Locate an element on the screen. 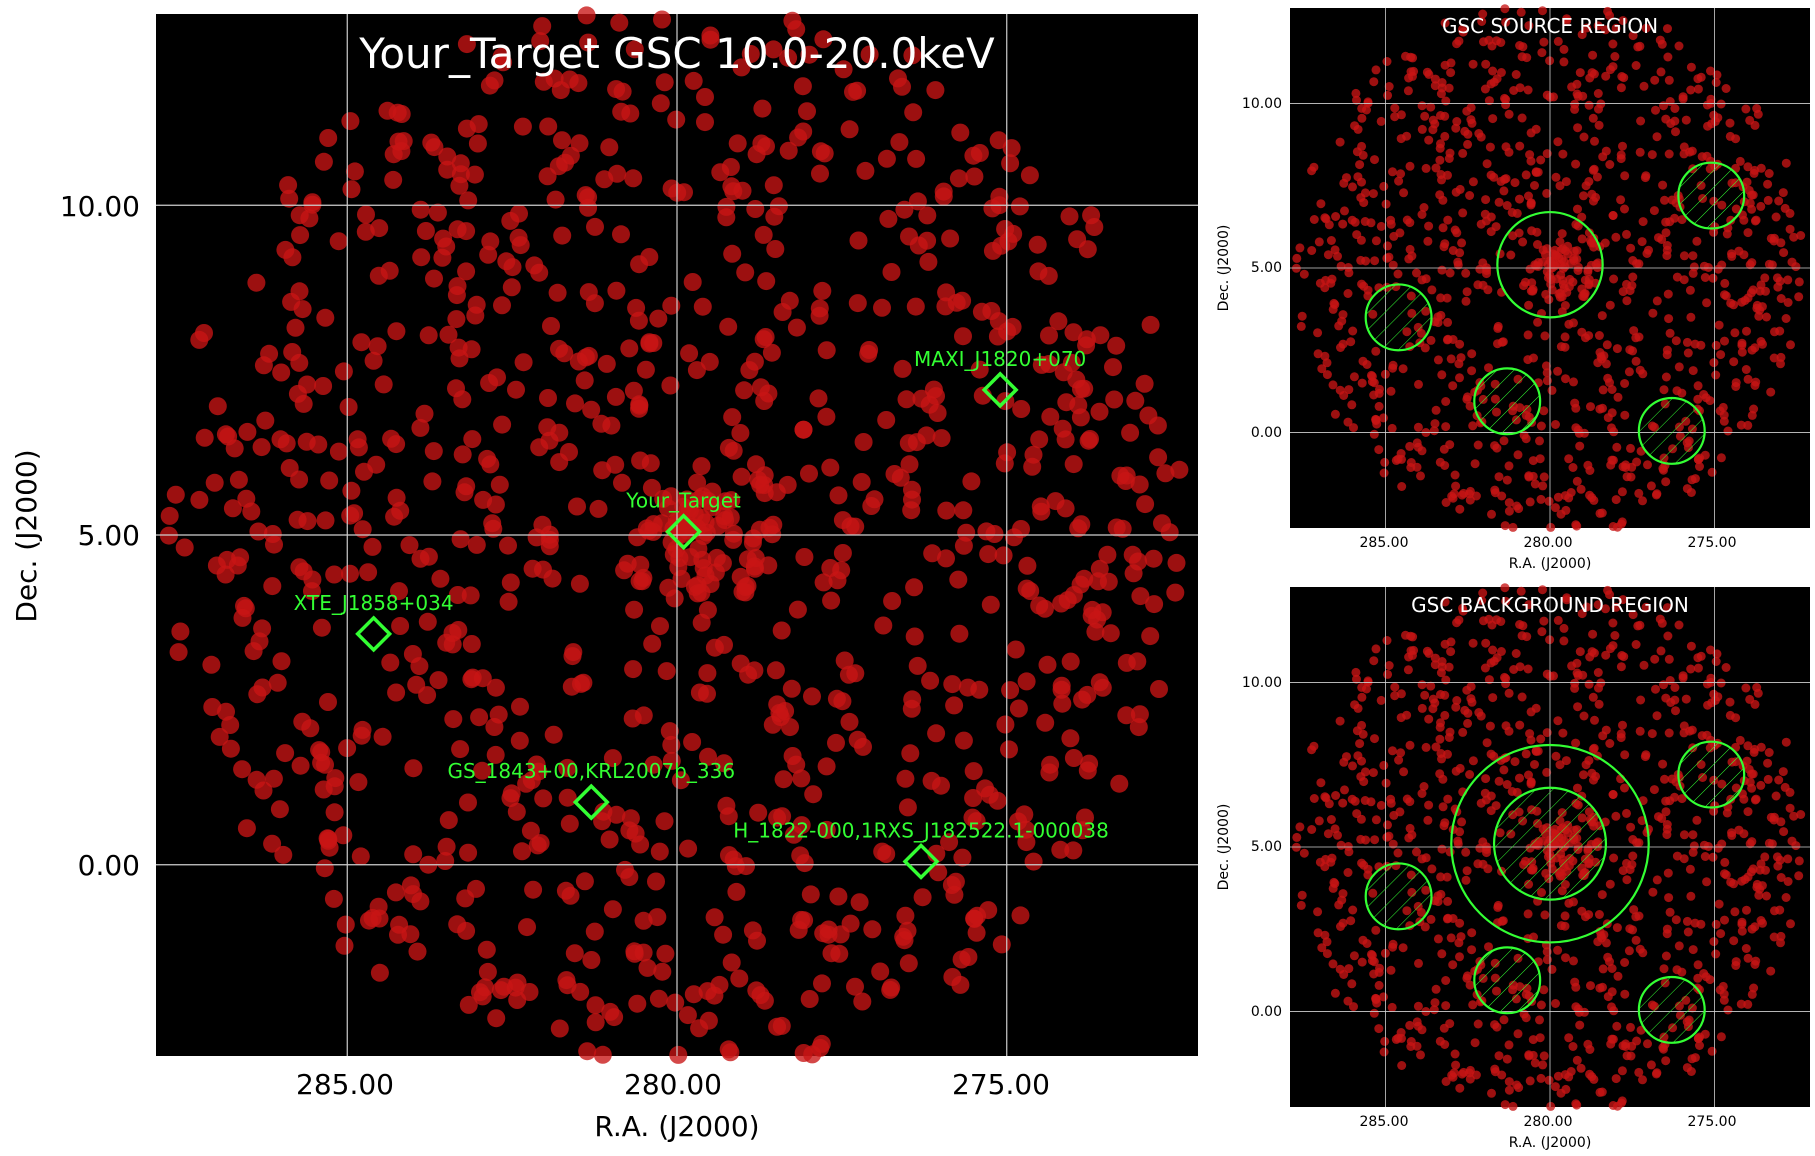 This screenshot has width=1815, height=1156. source-diamond-marker is located at coordinates (684, 532).